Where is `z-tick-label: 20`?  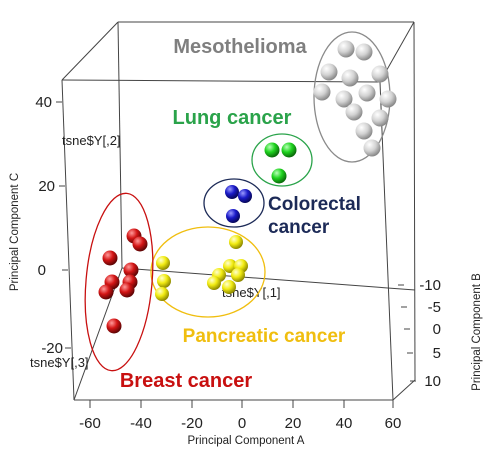 z-tick-label: 20 is located at coordinates (46, 186).